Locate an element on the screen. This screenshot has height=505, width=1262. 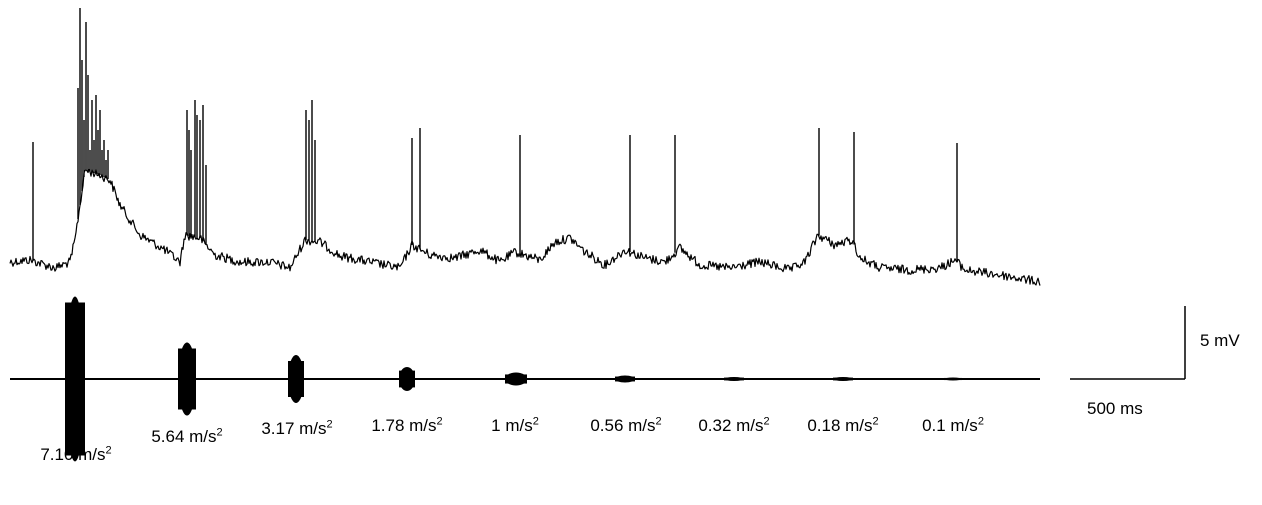
stimulus-label-3: 3.17 m/s2 is located at coordinates (296, 429).